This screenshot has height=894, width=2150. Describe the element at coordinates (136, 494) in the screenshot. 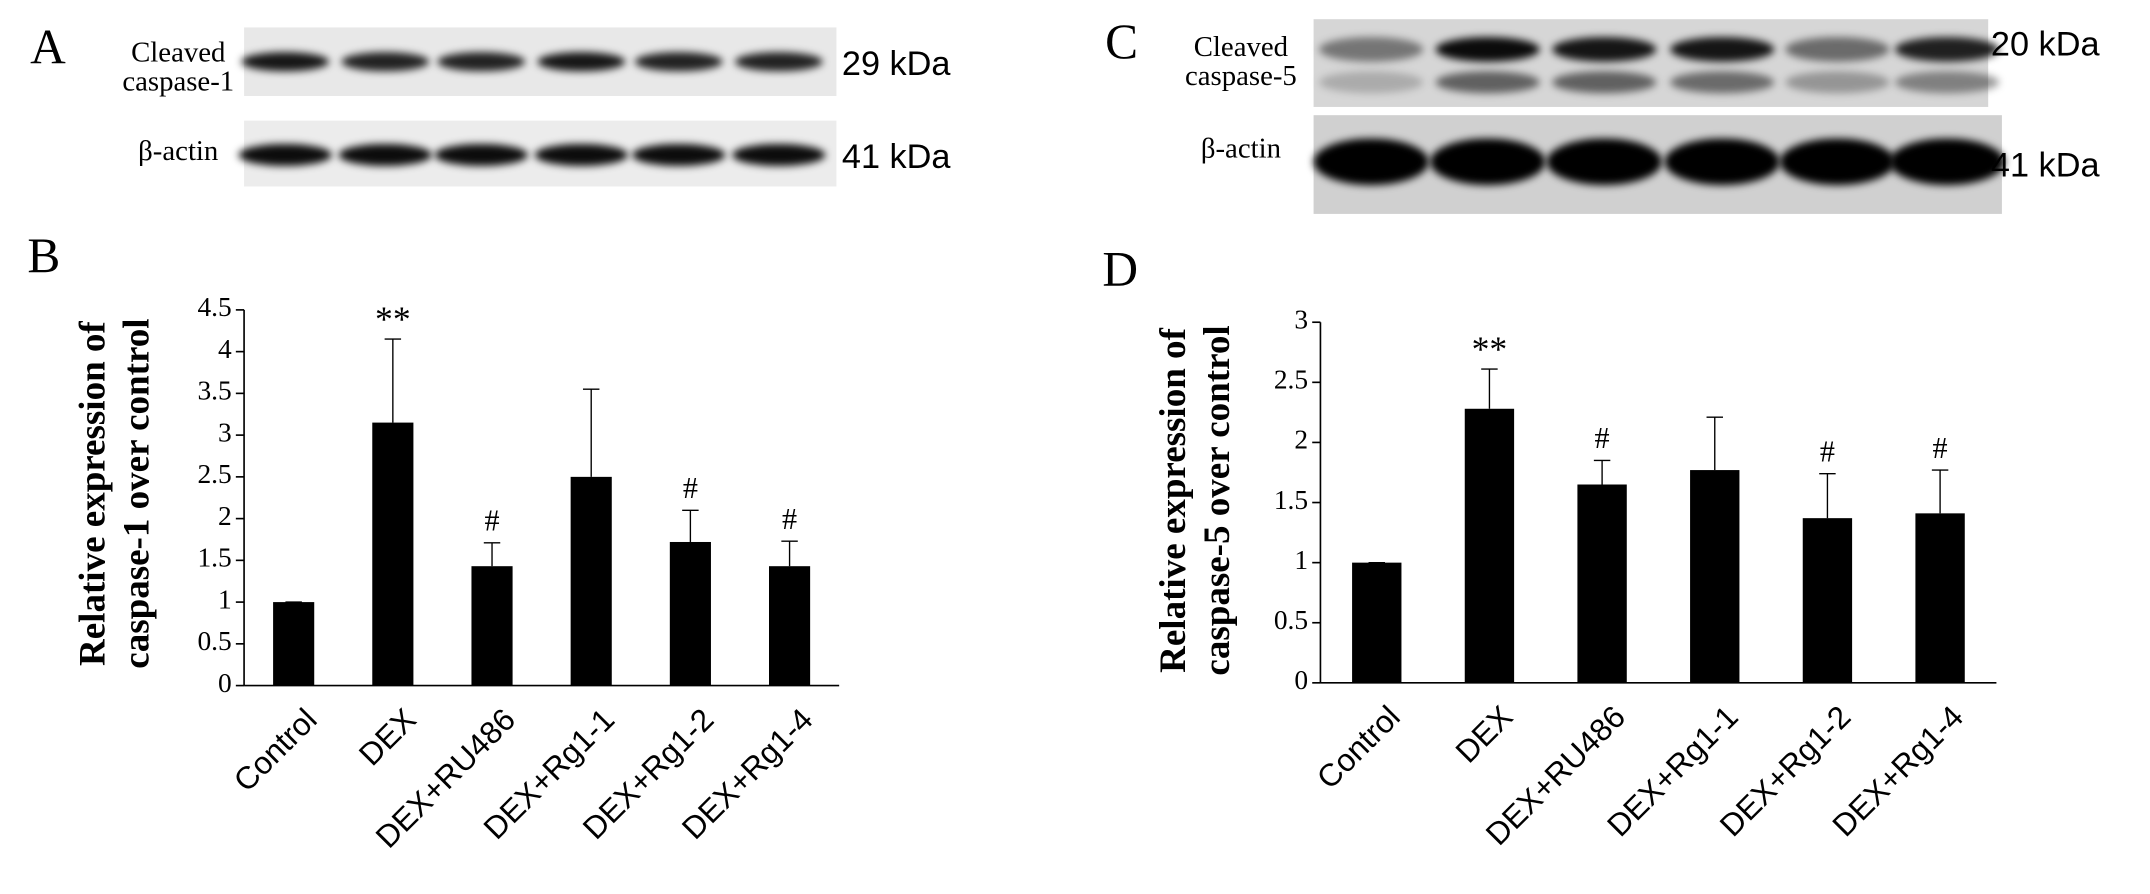

I see `y-axis-label: caspase-1 over control` at that location.